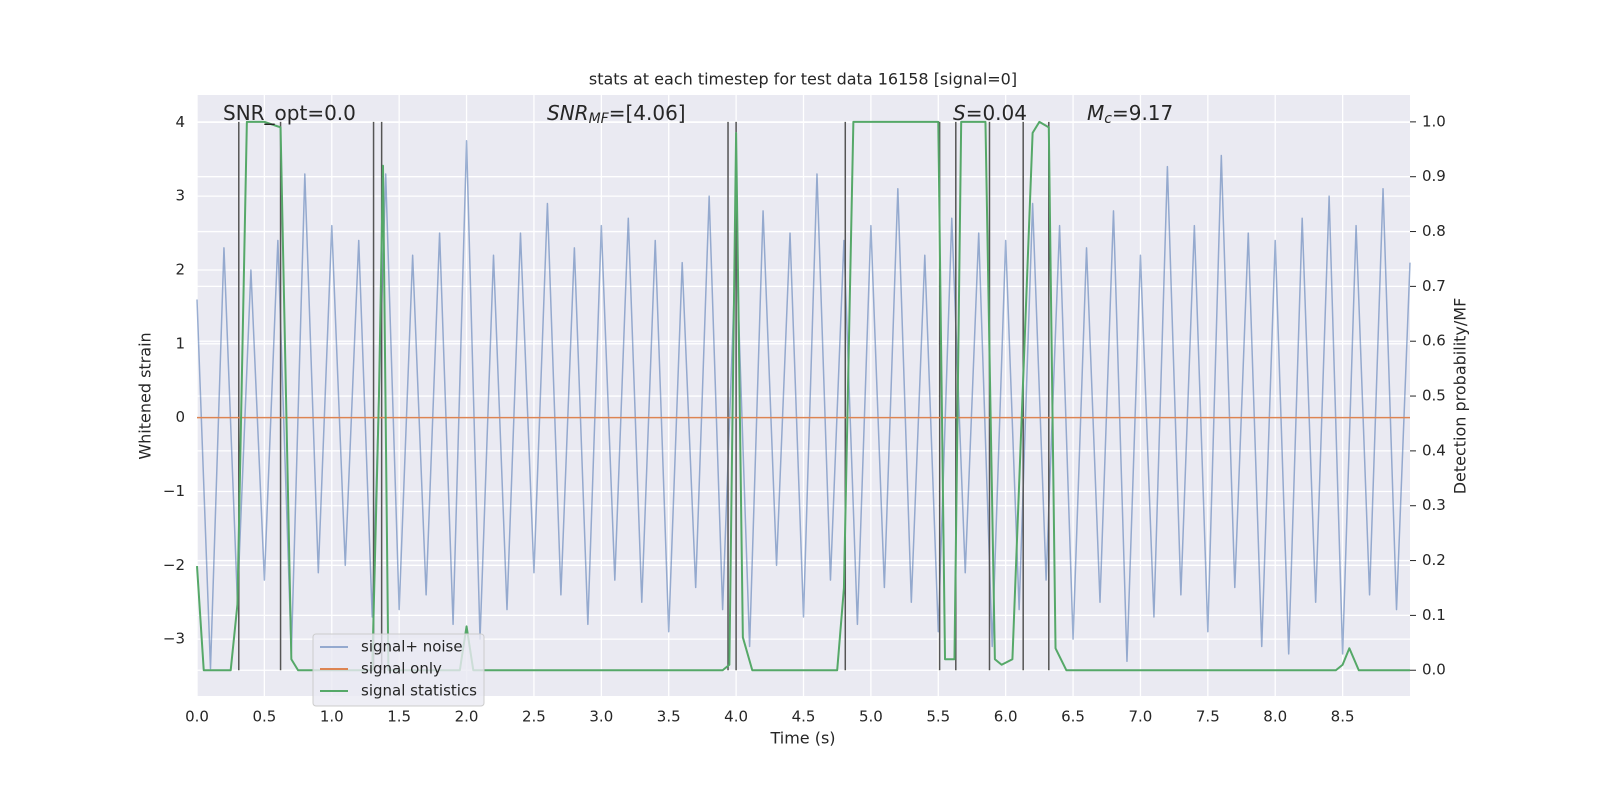  What do you see at coordinates (174, 639) in the screenshot?
I see `y-tick-label: −3` at bounding box center [174, 639].